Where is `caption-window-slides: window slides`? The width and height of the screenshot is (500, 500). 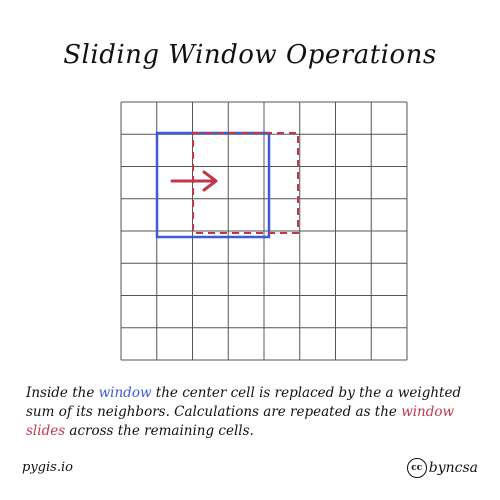
caption-window-slides: window slides is located at coordinates (240, 421).